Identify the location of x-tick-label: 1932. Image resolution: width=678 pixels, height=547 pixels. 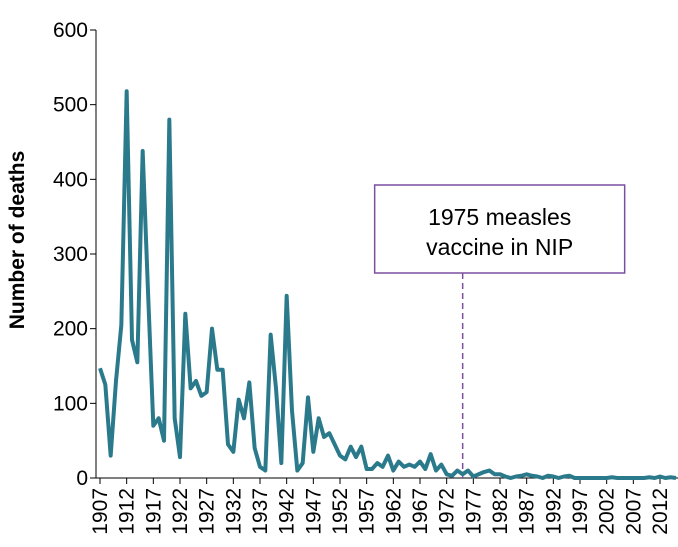
(233, 511).